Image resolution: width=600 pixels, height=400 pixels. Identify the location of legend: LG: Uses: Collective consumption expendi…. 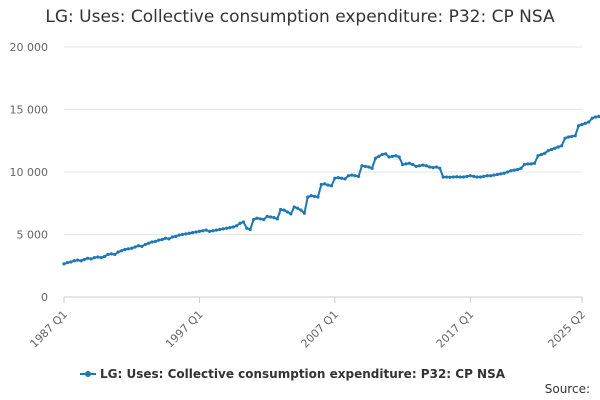
(293, 374).